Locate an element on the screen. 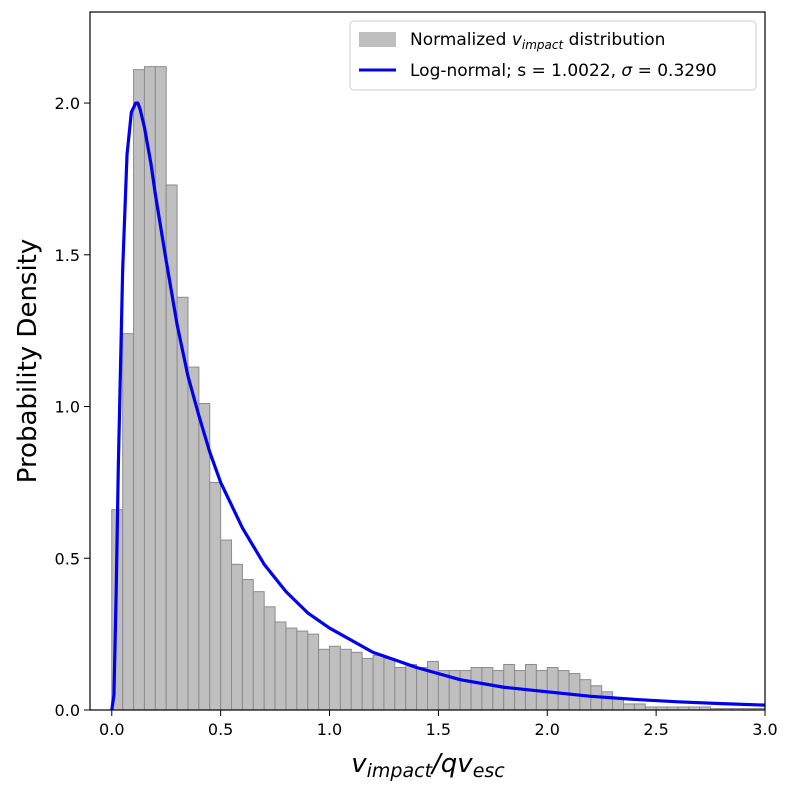  legend-hist-swatch is located at coordinates (377, 39).